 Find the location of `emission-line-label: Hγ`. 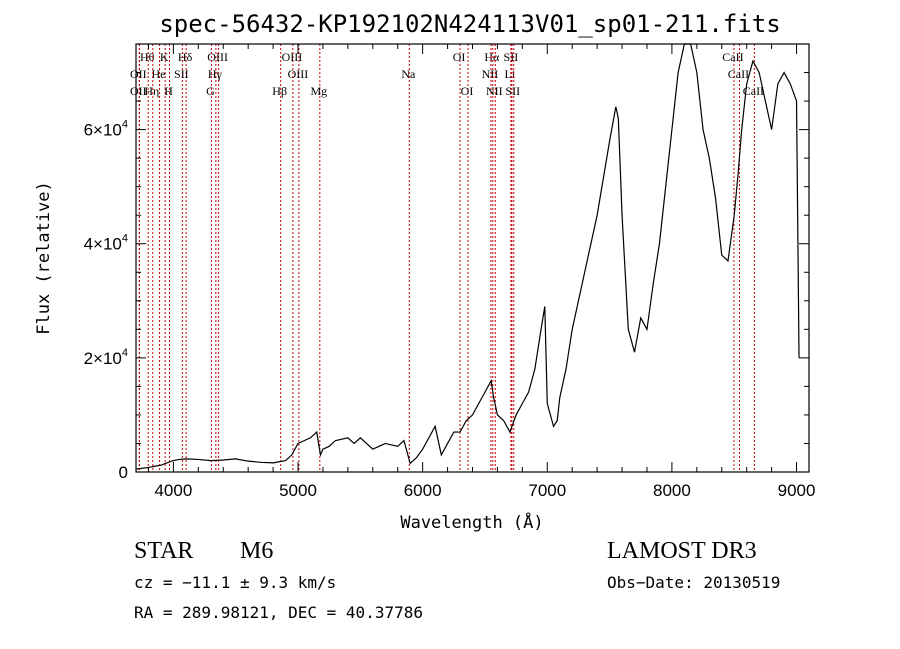

emission-line-label: Hγ is located at coordinates (215, 74).